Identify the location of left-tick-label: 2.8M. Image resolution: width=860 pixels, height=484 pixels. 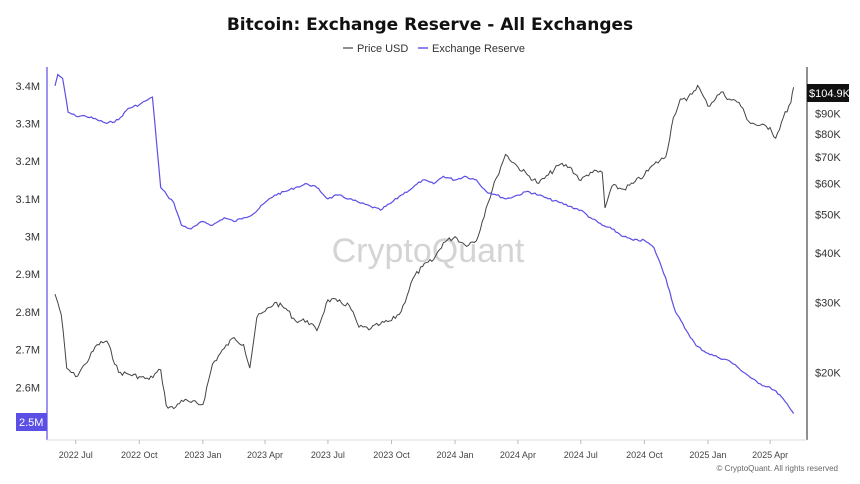
(28, 313).